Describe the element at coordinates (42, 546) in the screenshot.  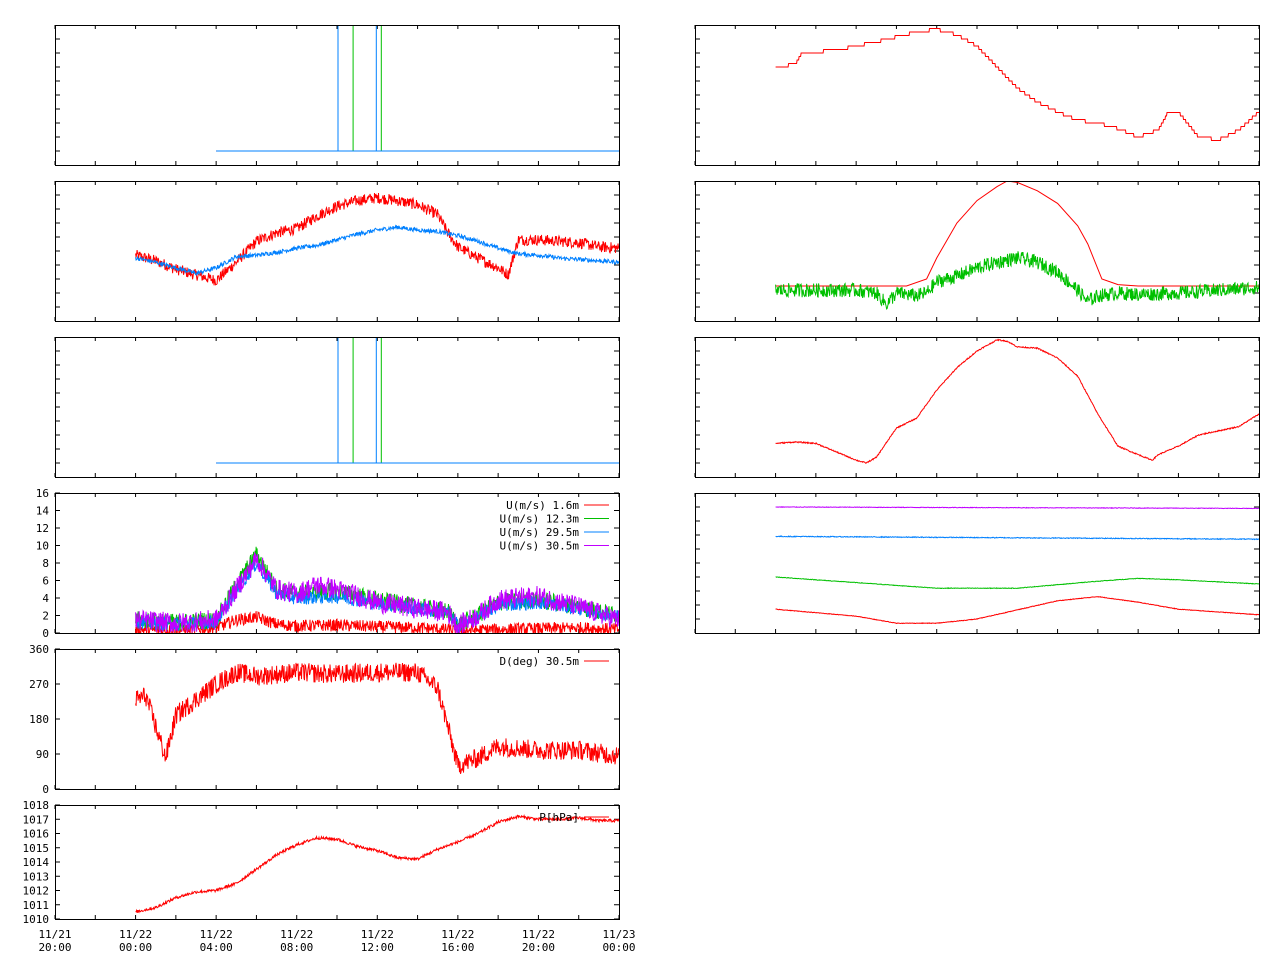
I see `y-tick-label: 10` at that location.